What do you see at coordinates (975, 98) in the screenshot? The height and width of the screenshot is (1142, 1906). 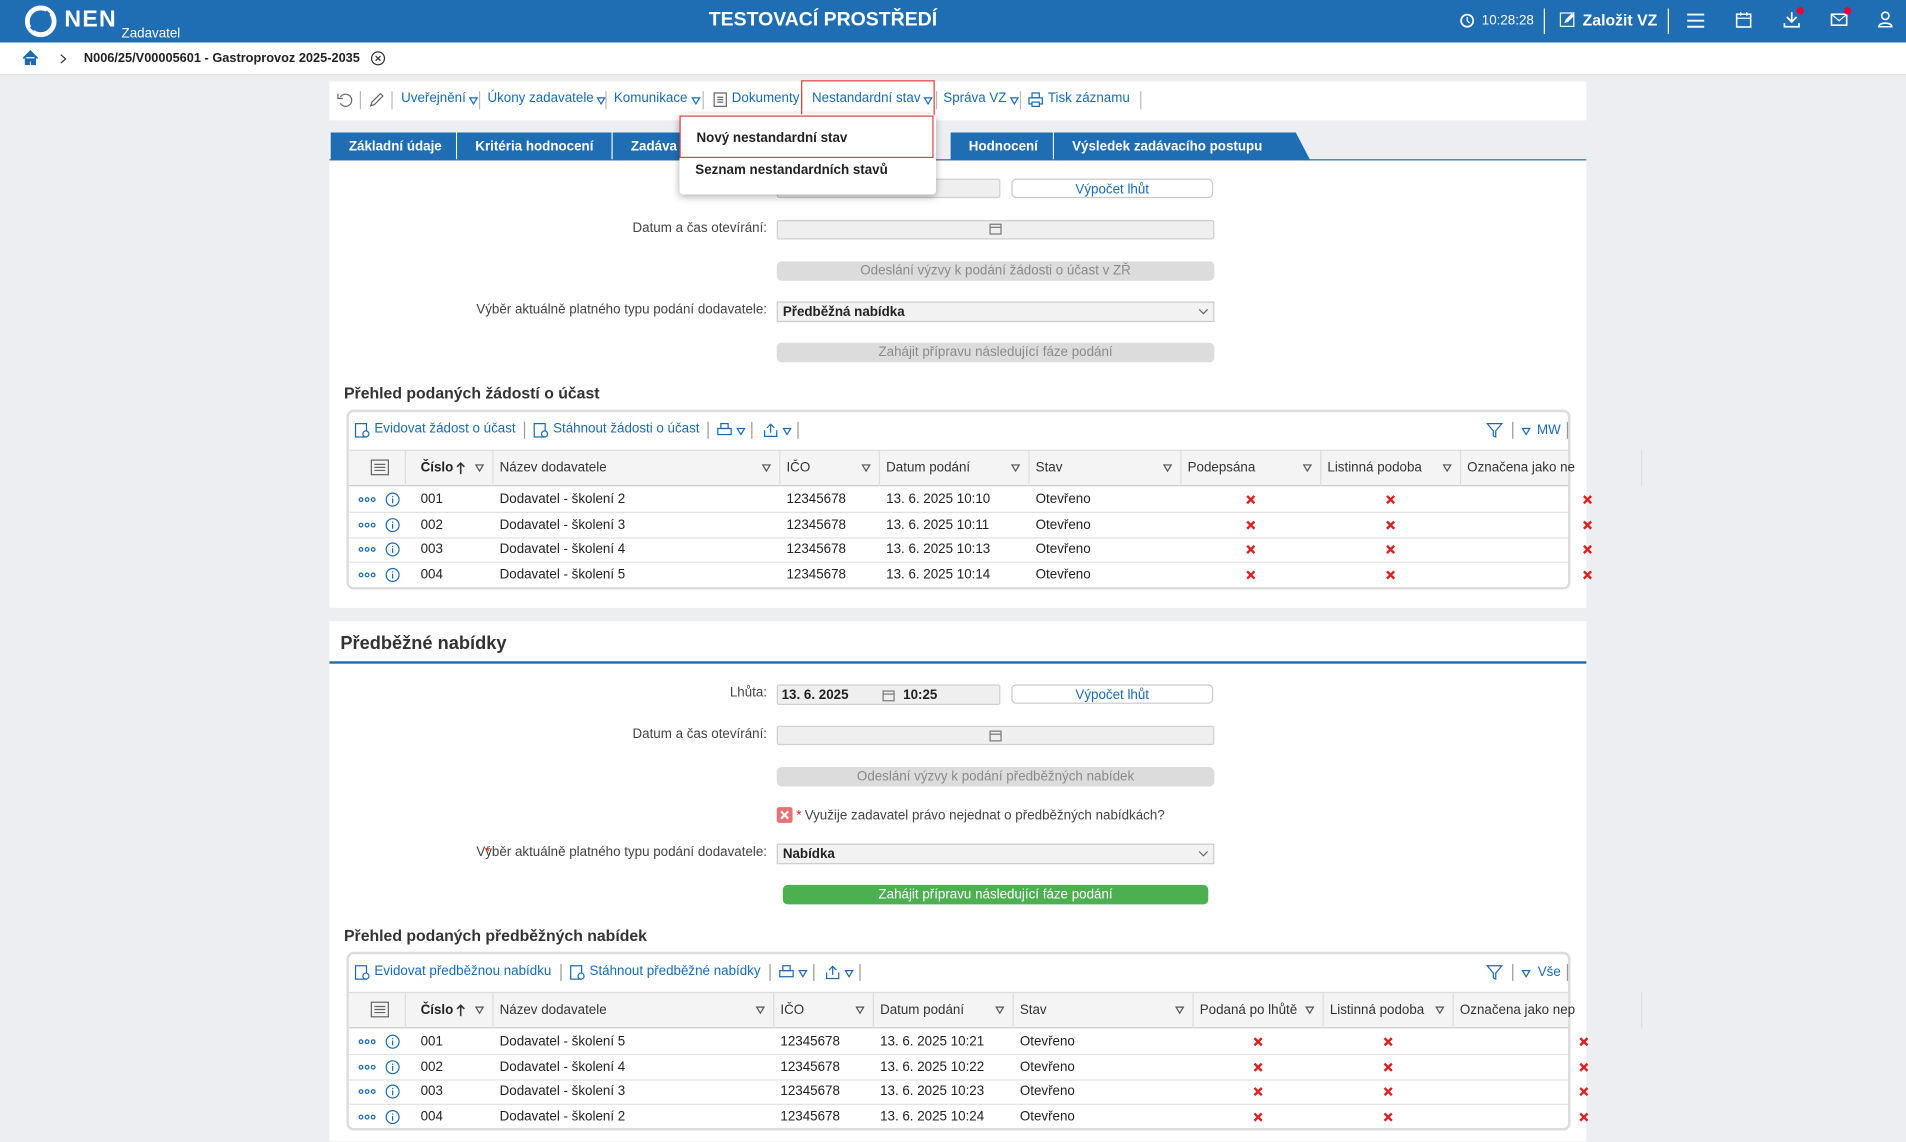 I see `toolbar-item: Správa VZ` at bounding box center [975, 98].